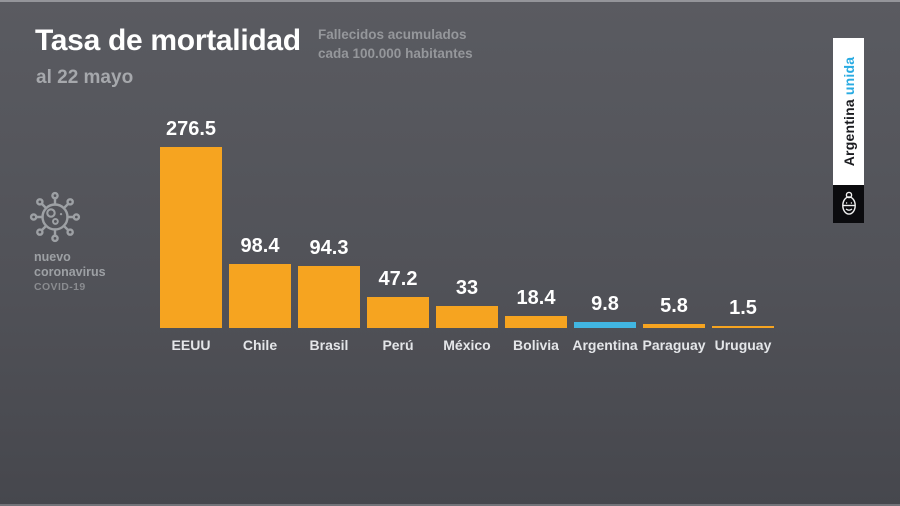 The height and width of the screenshot is (506, 900). What do you see at coordinates (674, 181) in the screenshot?
I see `bar-column: 5.8 Paraguay` at bounding box center [674, 181].